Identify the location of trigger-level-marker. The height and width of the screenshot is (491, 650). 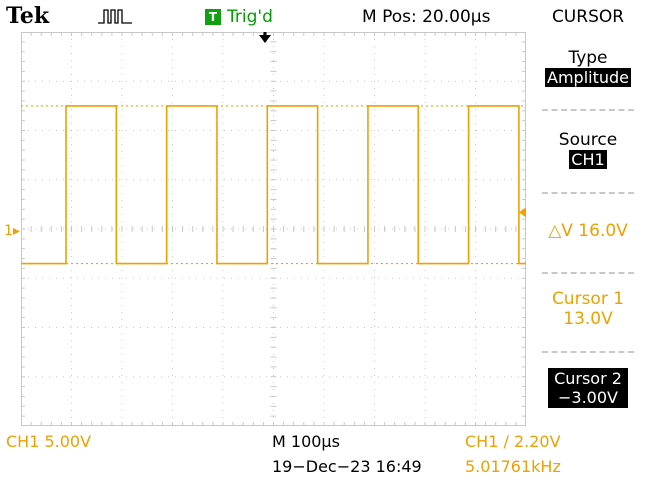
(522, 212).